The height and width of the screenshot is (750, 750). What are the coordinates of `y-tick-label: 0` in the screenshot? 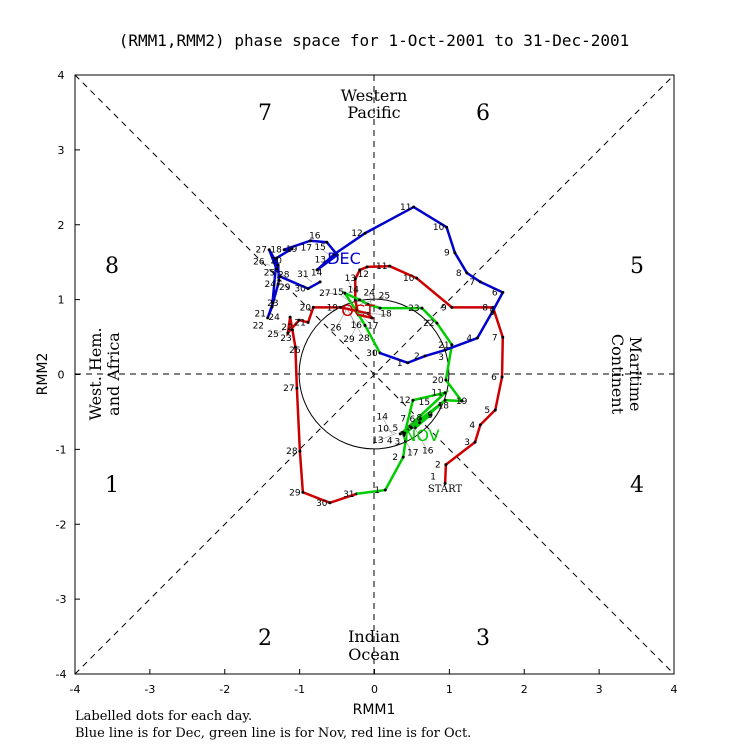 It's located at (61, 375).